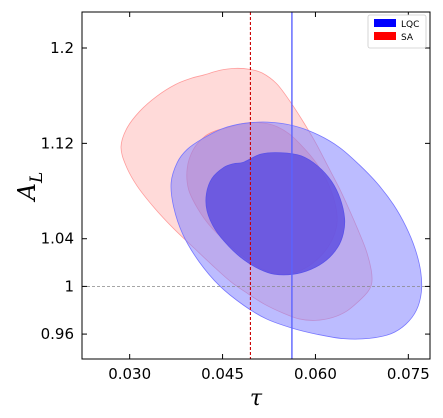 The height and width of the screenshot is (418, 443). I want to click on y-axis-label-main: A, so click(27, 192).